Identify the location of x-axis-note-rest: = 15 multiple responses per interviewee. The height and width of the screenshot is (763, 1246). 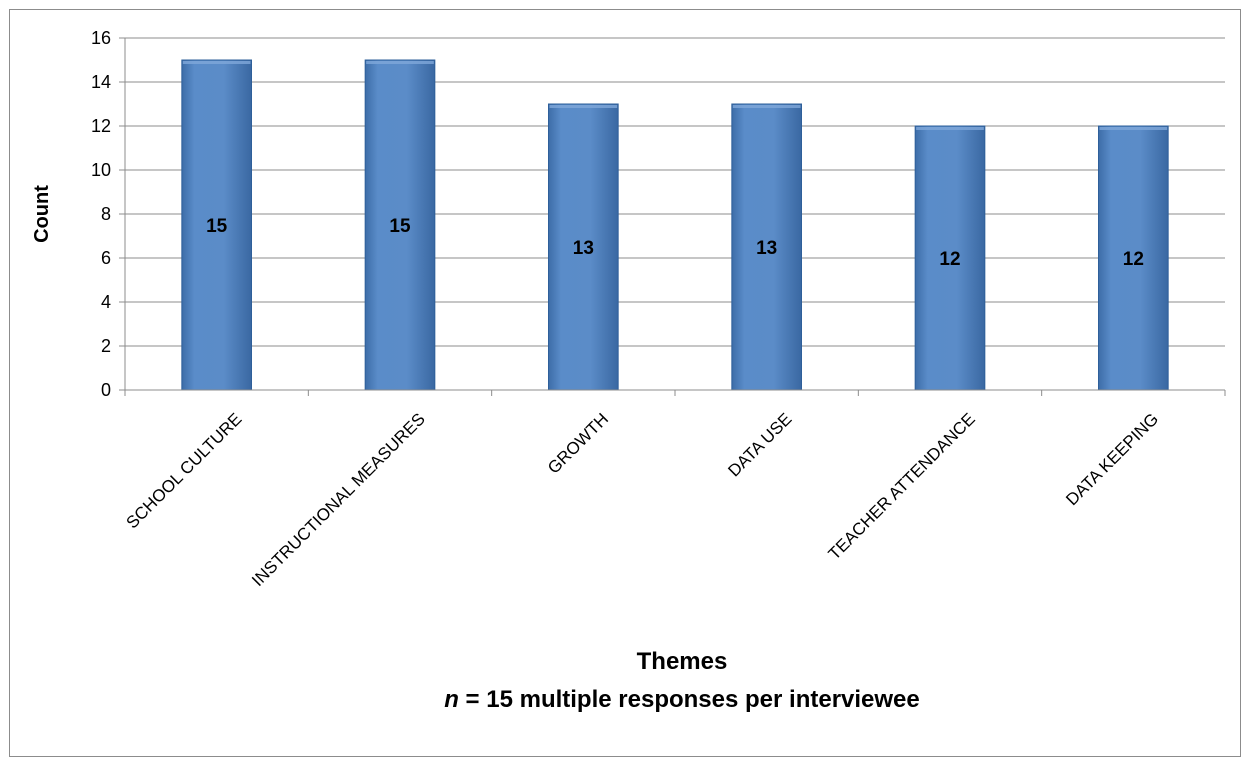
(689, 699).